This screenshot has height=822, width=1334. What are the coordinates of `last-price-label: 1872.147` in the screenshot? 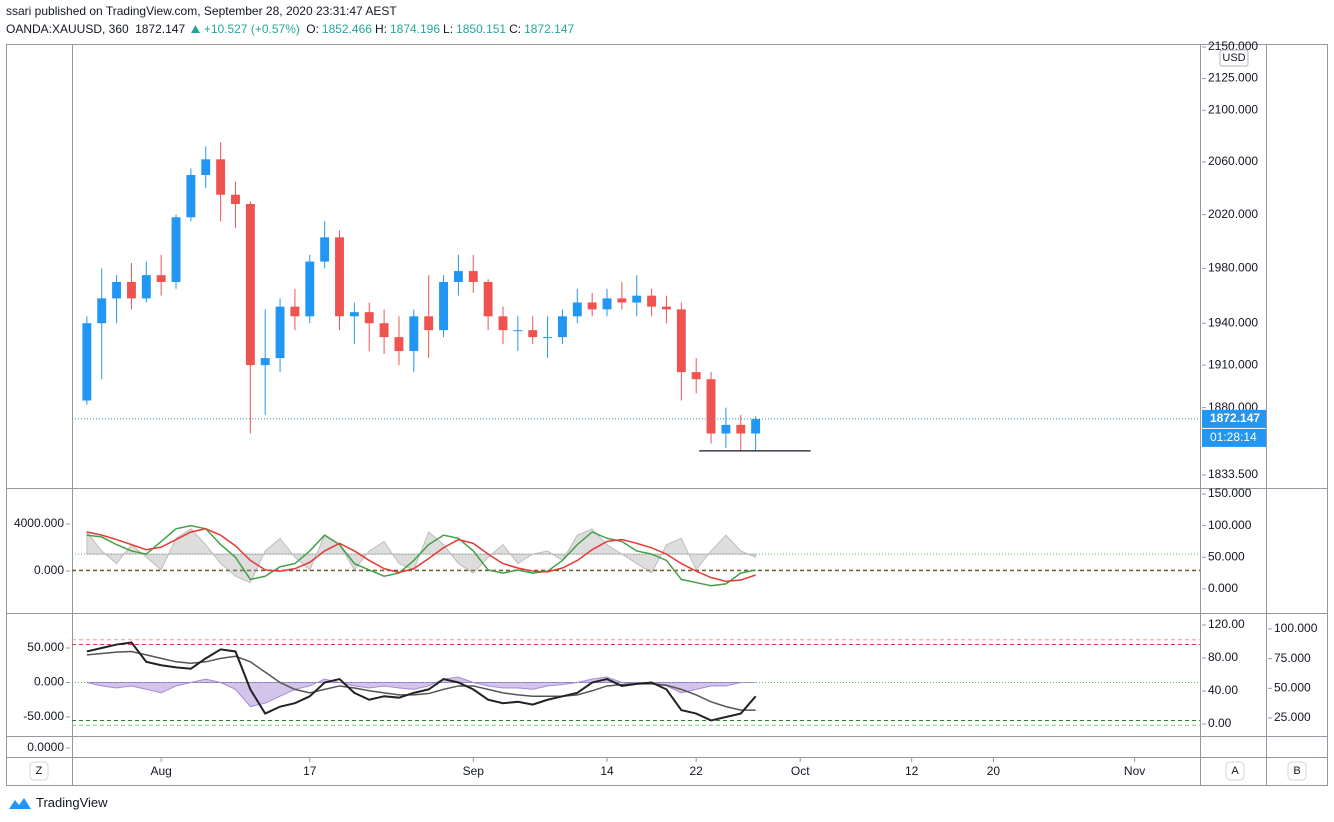 It's located at (1235, 418).